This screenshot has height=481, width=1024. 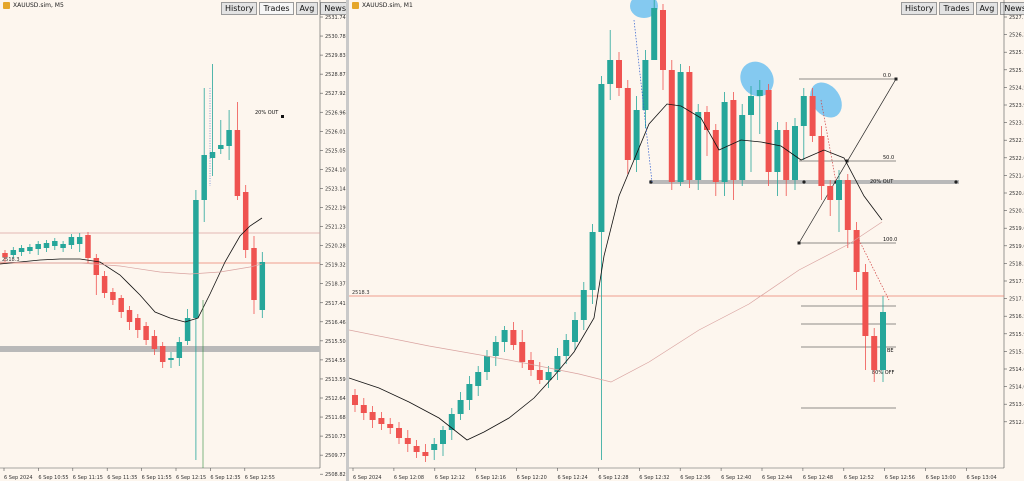 I want to click on y-tick-label: 2522.0, so click(x=1016, y=159).